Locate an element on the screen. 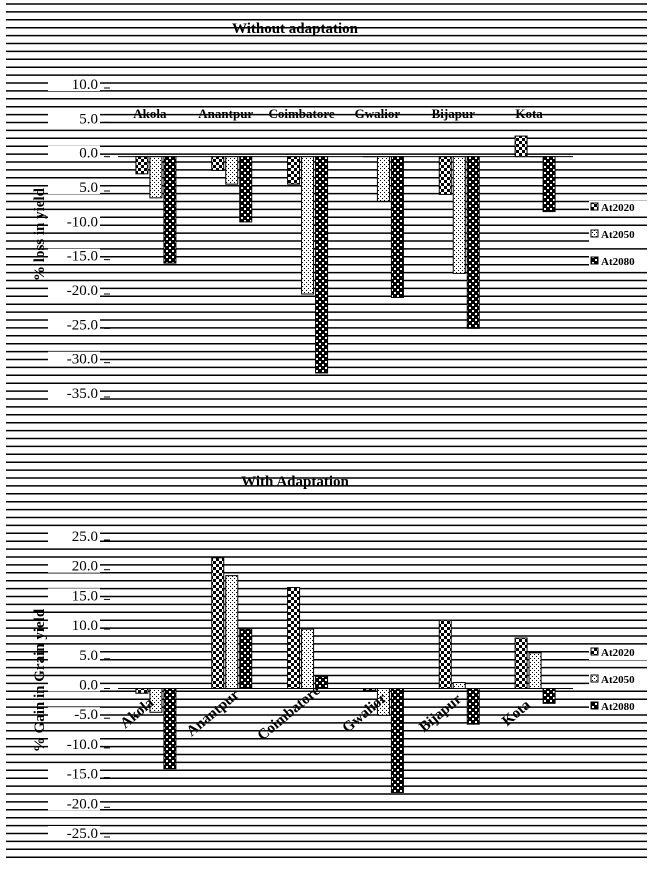  category-label: Gwalior is located at coordinates (378, 113).